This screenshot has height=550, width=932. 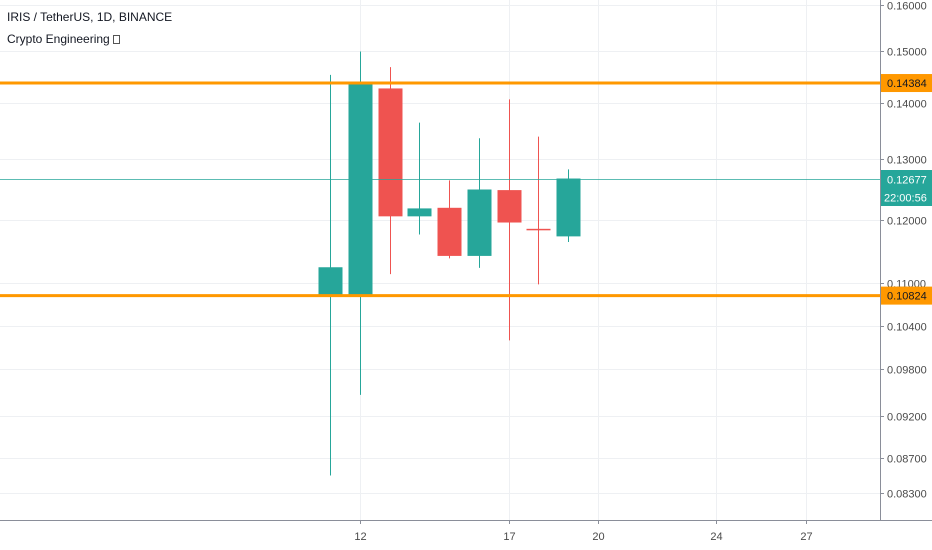 What do you see at coordinates (58, 39) in the screenshot?
I see `indicator-name: Crypto Engineering` at bounding box center [58, 39].